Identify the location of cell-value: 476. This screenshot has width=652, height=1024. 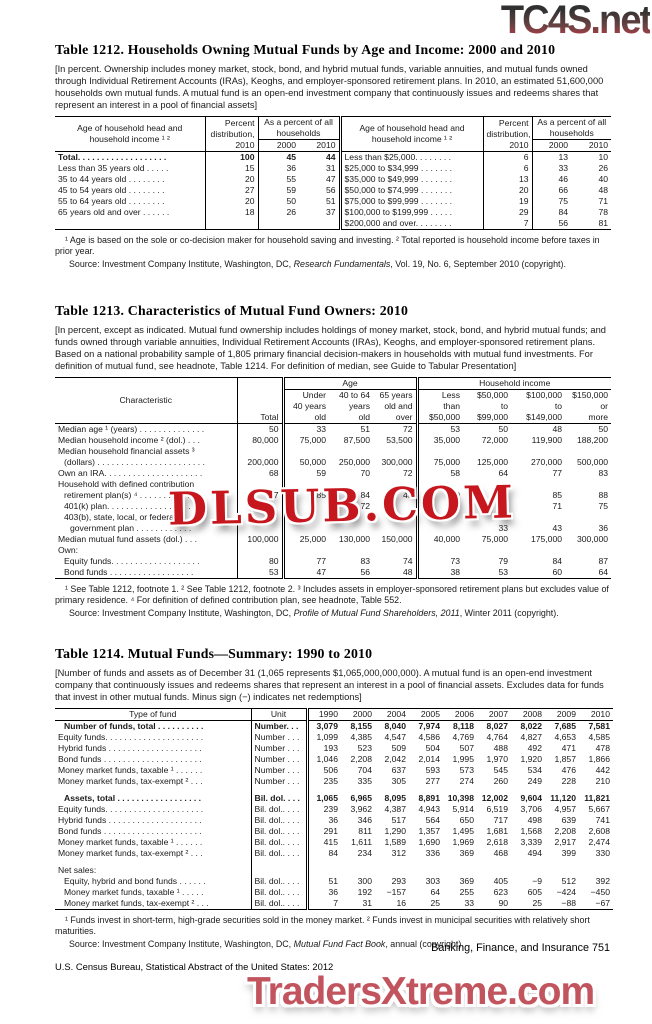
(568, 769).